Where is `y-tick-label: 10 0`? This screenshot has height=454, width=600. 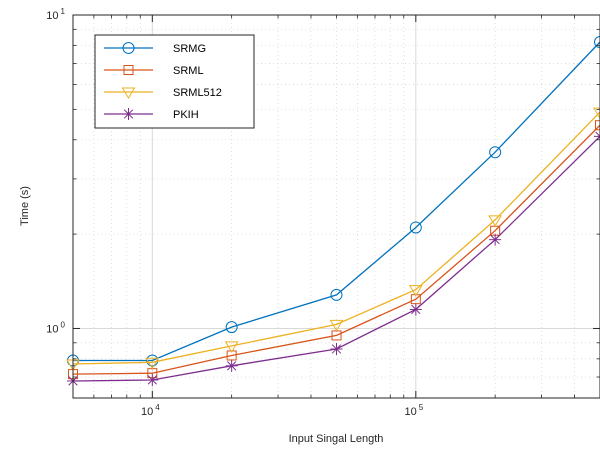 y-tick-label: 10 0 is located at coordinates (55, 327).